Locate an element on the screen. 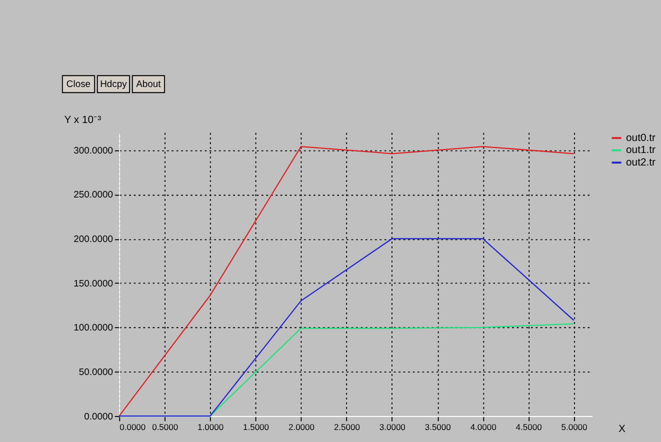 This screenshot has width=661, height=442. x-tick-label: 4.5000 is located at coordinates (529, 427).